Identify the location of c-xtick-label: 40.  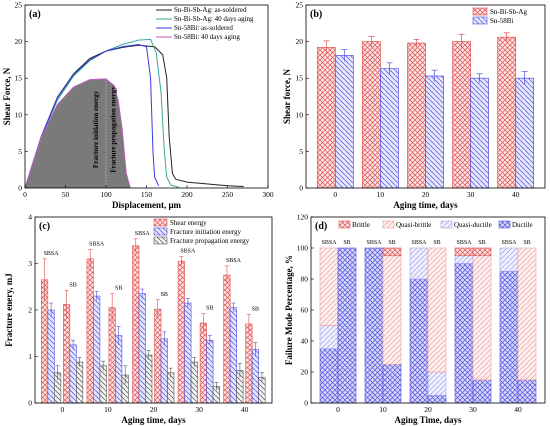
(245, 409).